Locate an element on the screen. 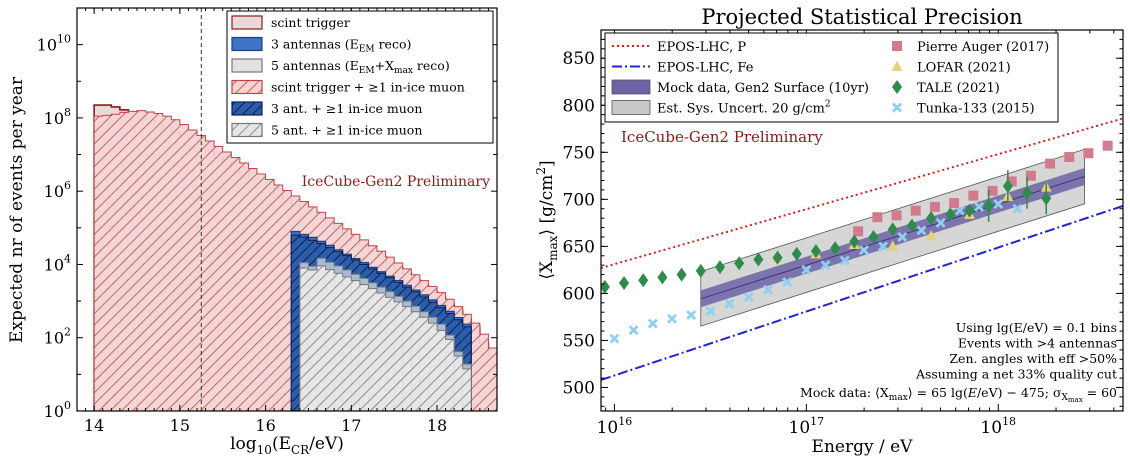  legend-label: LOFAR (2021) is located at coordinates (964, 68).